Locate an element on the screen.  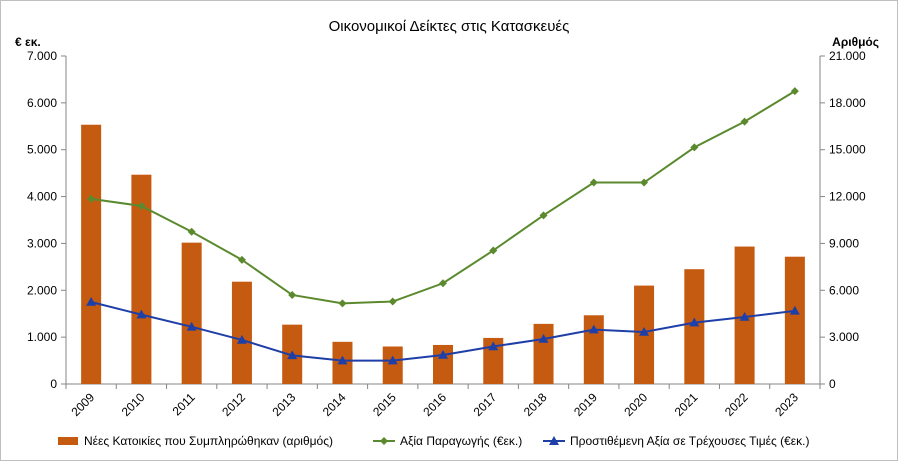
bar-2018 is located at coordinates (543, 353).